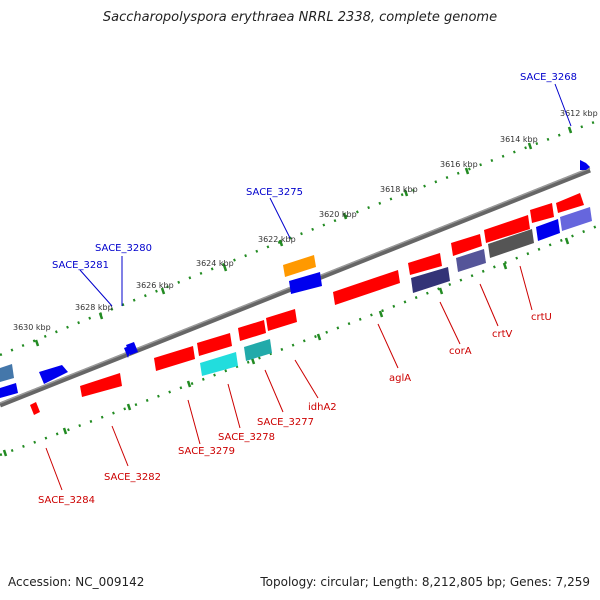 This screenshot has height=600, width=600. What do you see at coordinates (7, 373) in the screenshot?
I see `gene-arrow-left-blue` at bounding box center [7, 373].